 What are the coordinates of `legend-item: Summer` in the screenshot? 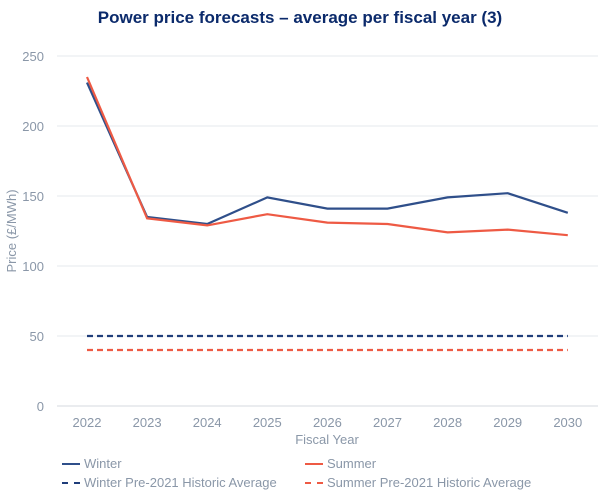 It's located at (340, 463).